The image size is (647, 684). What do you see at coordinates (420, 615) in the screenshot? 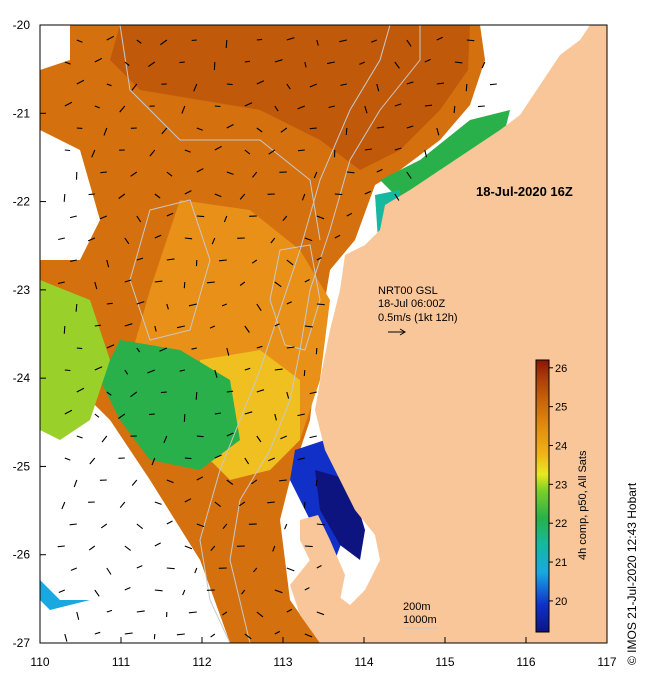
I see `depth-legend: 200m 1000m` at bounding box center [420, 615].